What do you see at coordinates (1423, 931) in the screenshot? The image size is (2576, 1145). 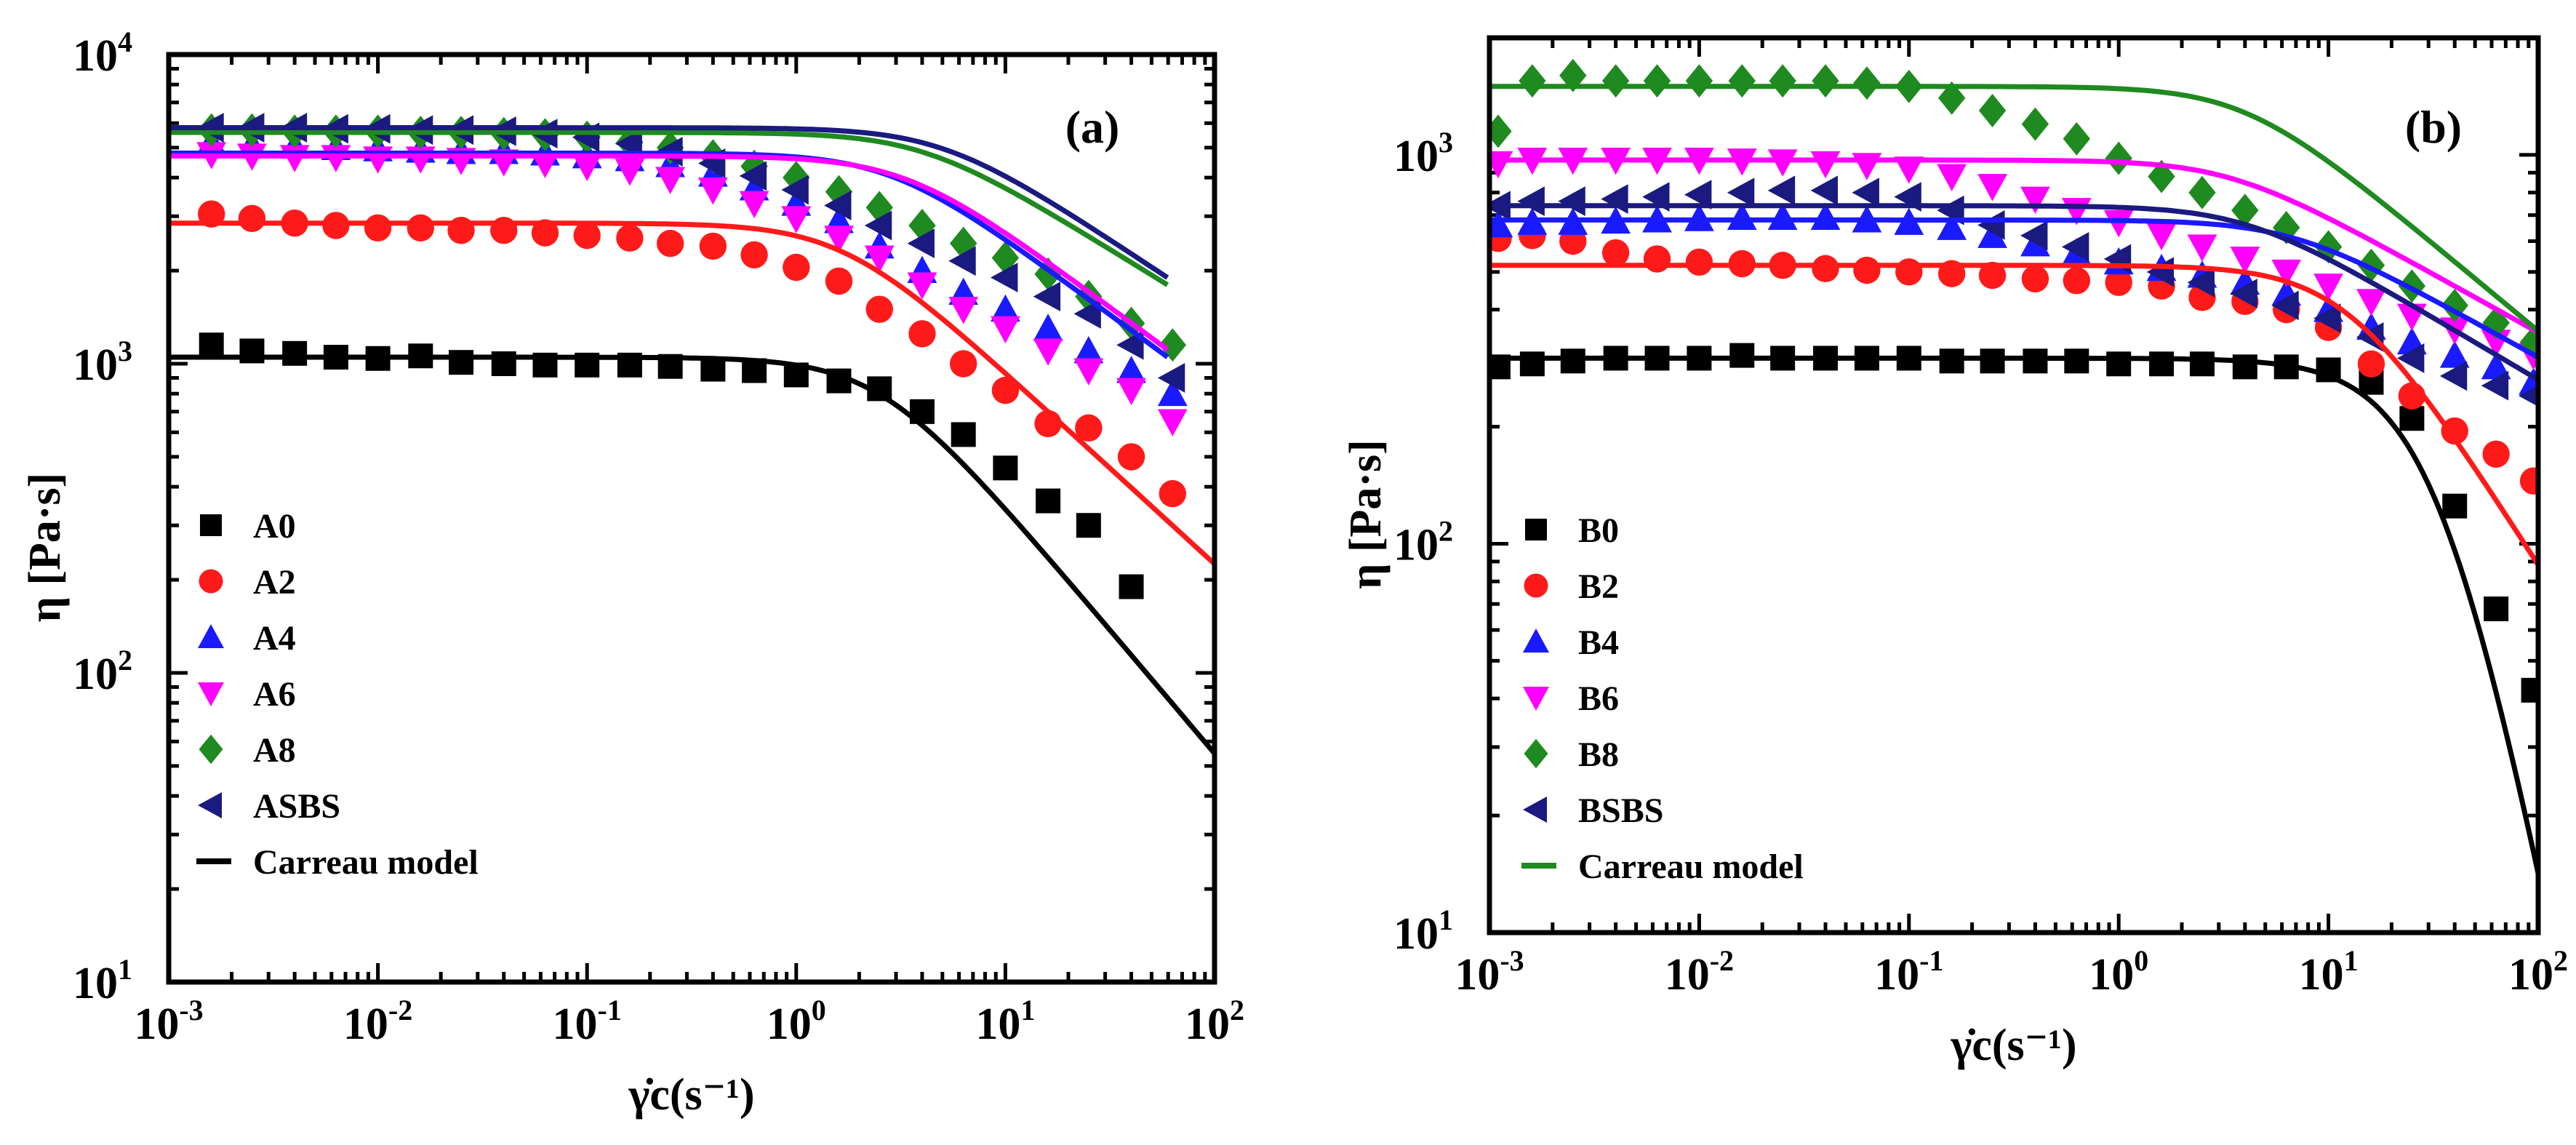 I see `y-tick-label: 101` at bounding box center [1423, 931].